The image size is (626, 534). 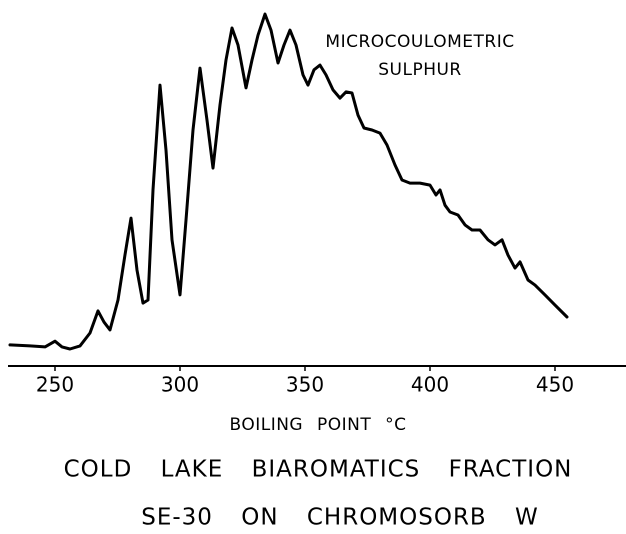 I want to click on x-tick-label: 300, so click(x=180, y=385).